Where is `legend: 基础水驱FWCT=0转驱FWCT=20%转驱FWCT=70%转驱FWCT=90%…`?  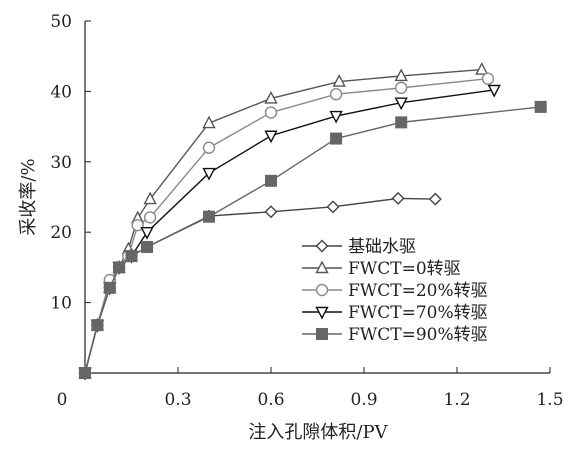
legend: 基础水驱FWCT=0转驱FWCT=20%转驱FWCT=70%转驱FWCT=90%… is located at coordinates (395, 291).